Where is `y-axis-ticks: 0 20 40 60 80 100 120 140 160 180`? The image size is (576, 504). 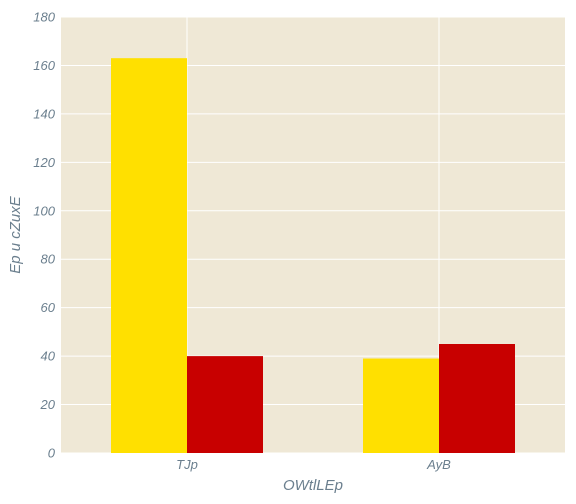
y-axis-ticks: 0 20 40 60 80 100 120 140 160 180 is located at coordinates (44, 235).